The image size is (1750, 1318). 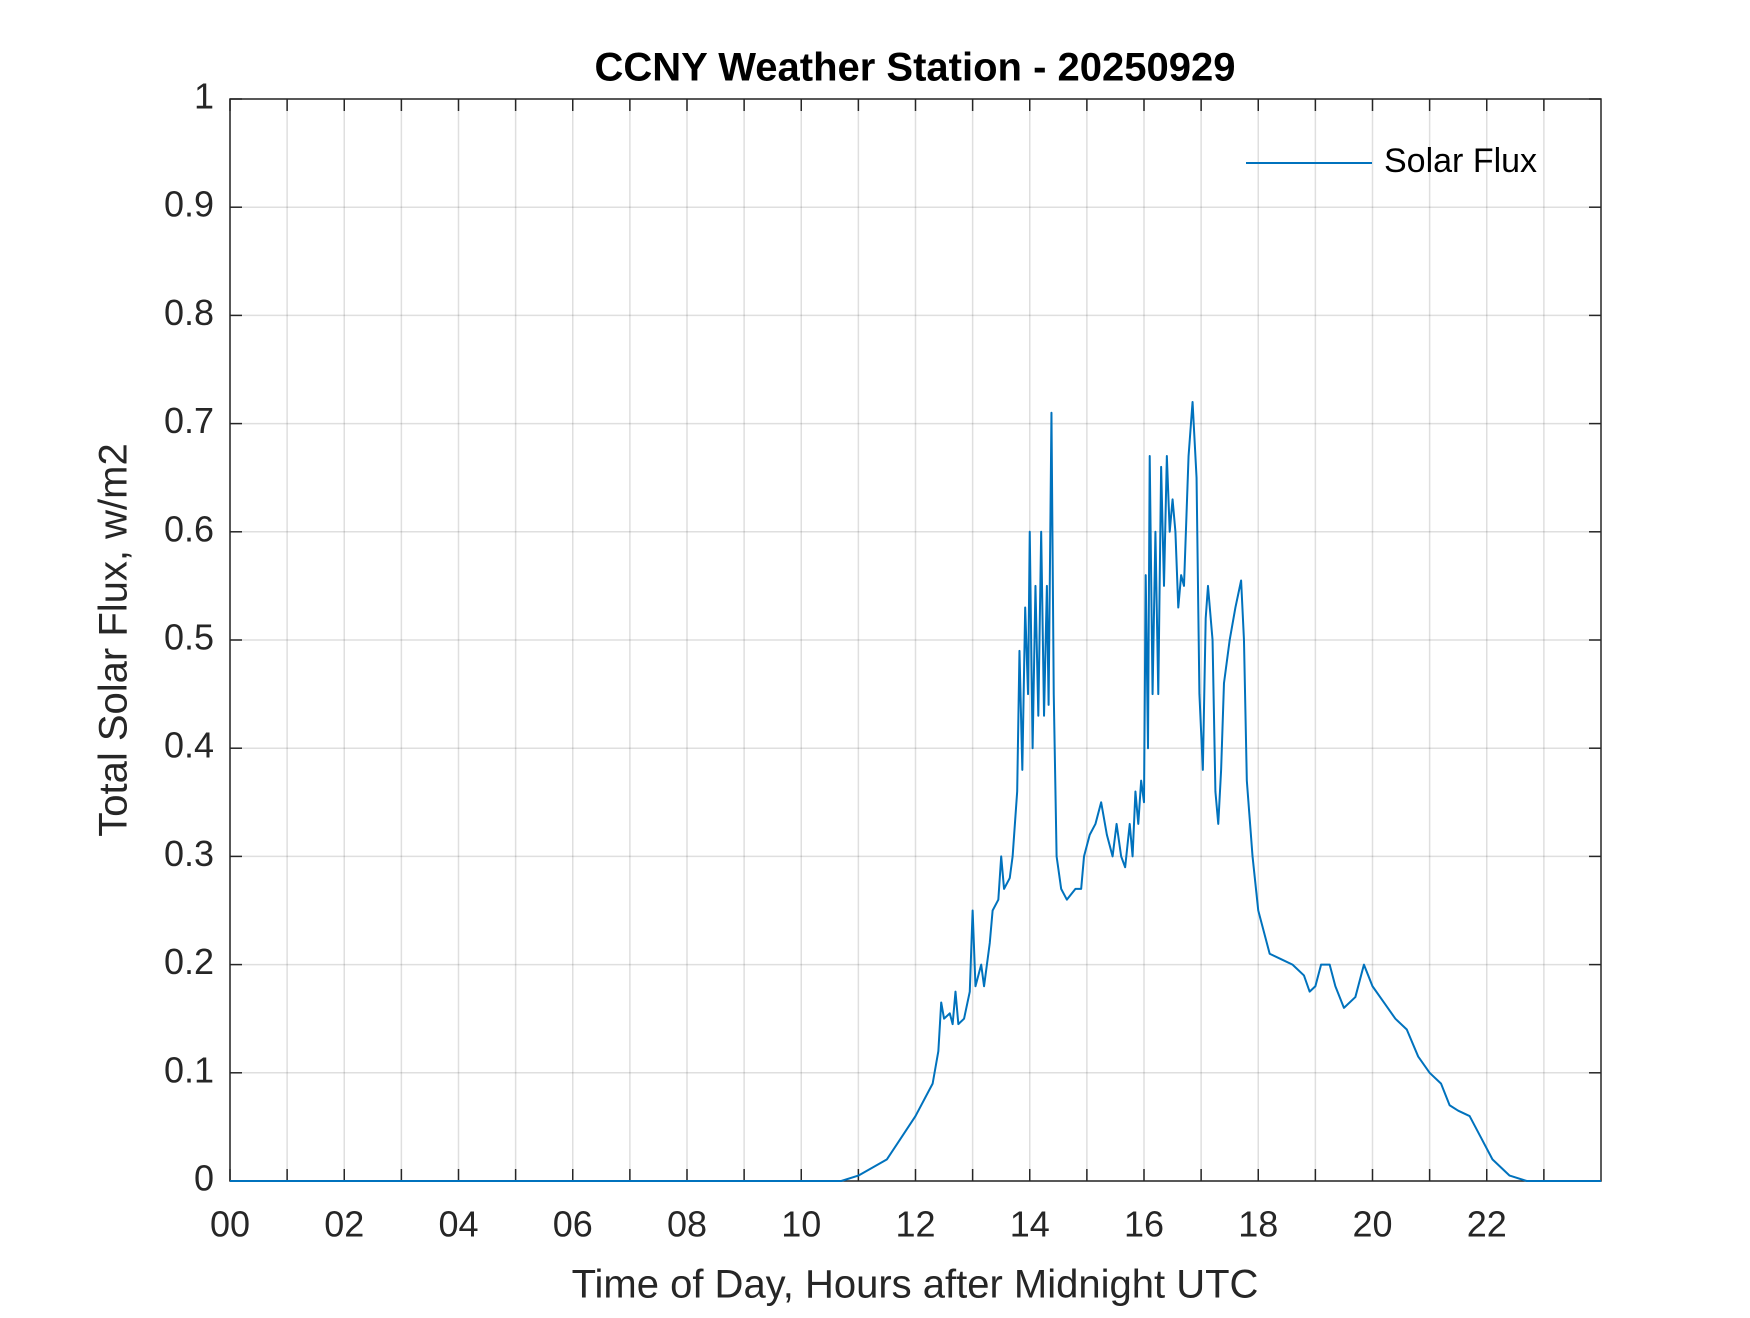 I want to click on y-tick-label: 1, so click(x=204, y=96).